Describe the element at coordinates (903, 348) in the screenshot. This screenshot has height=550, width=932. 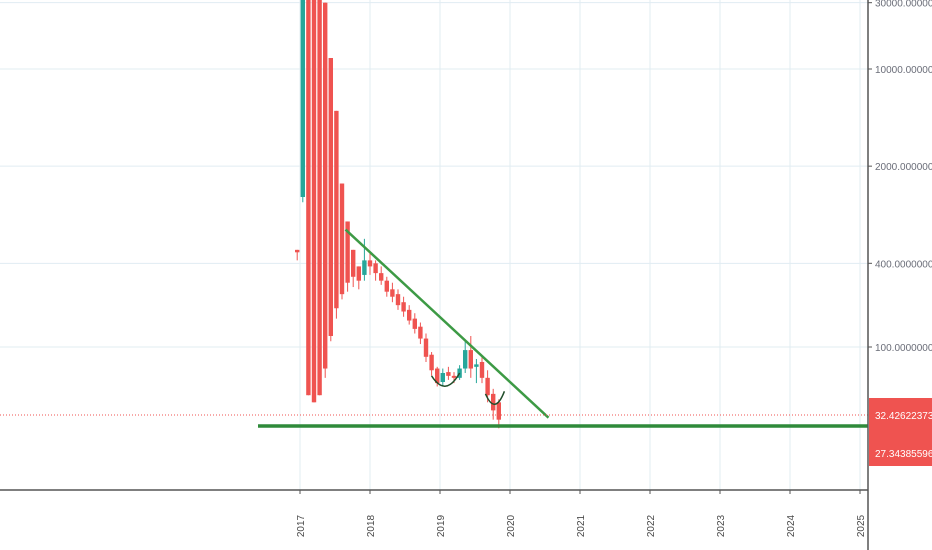
I see `y-tick-label: 100.00000000` at that location.